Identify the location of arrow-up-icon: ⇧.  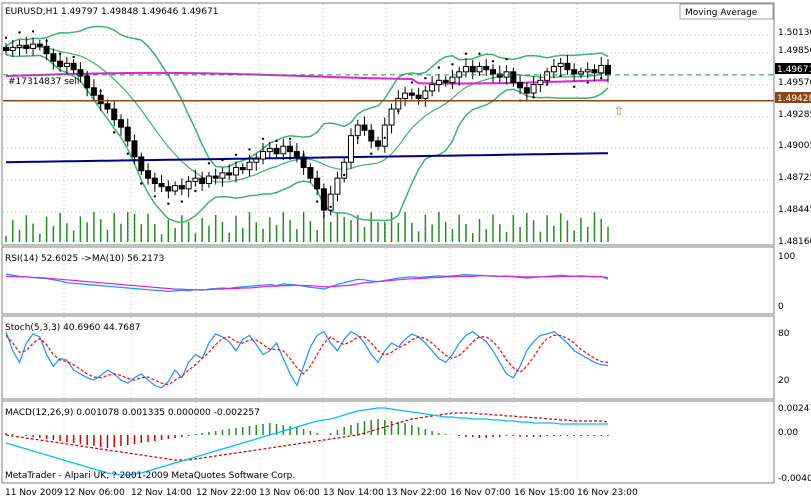
(619, 111).